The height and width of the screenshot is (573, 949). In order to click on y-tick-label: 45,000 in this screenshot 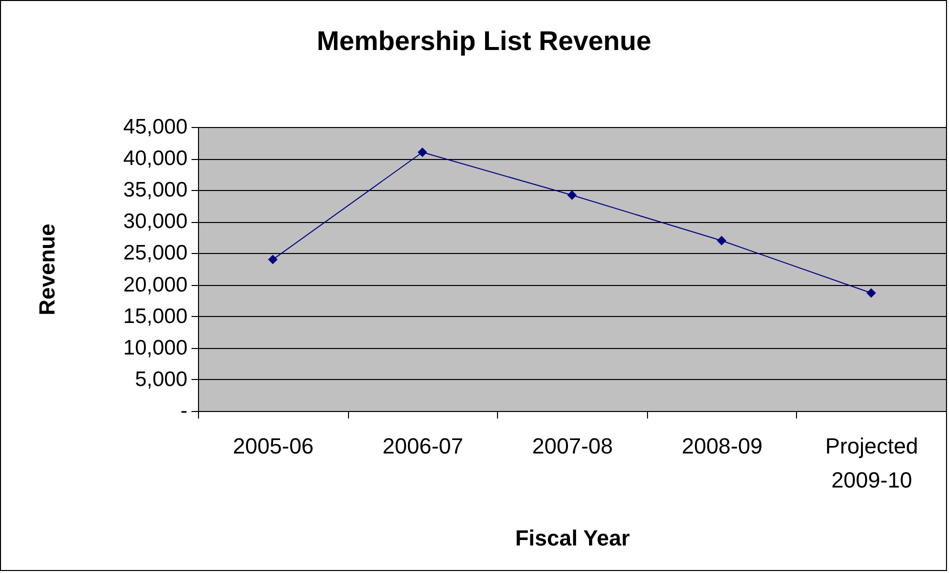, I will do `click(155, 127)`.